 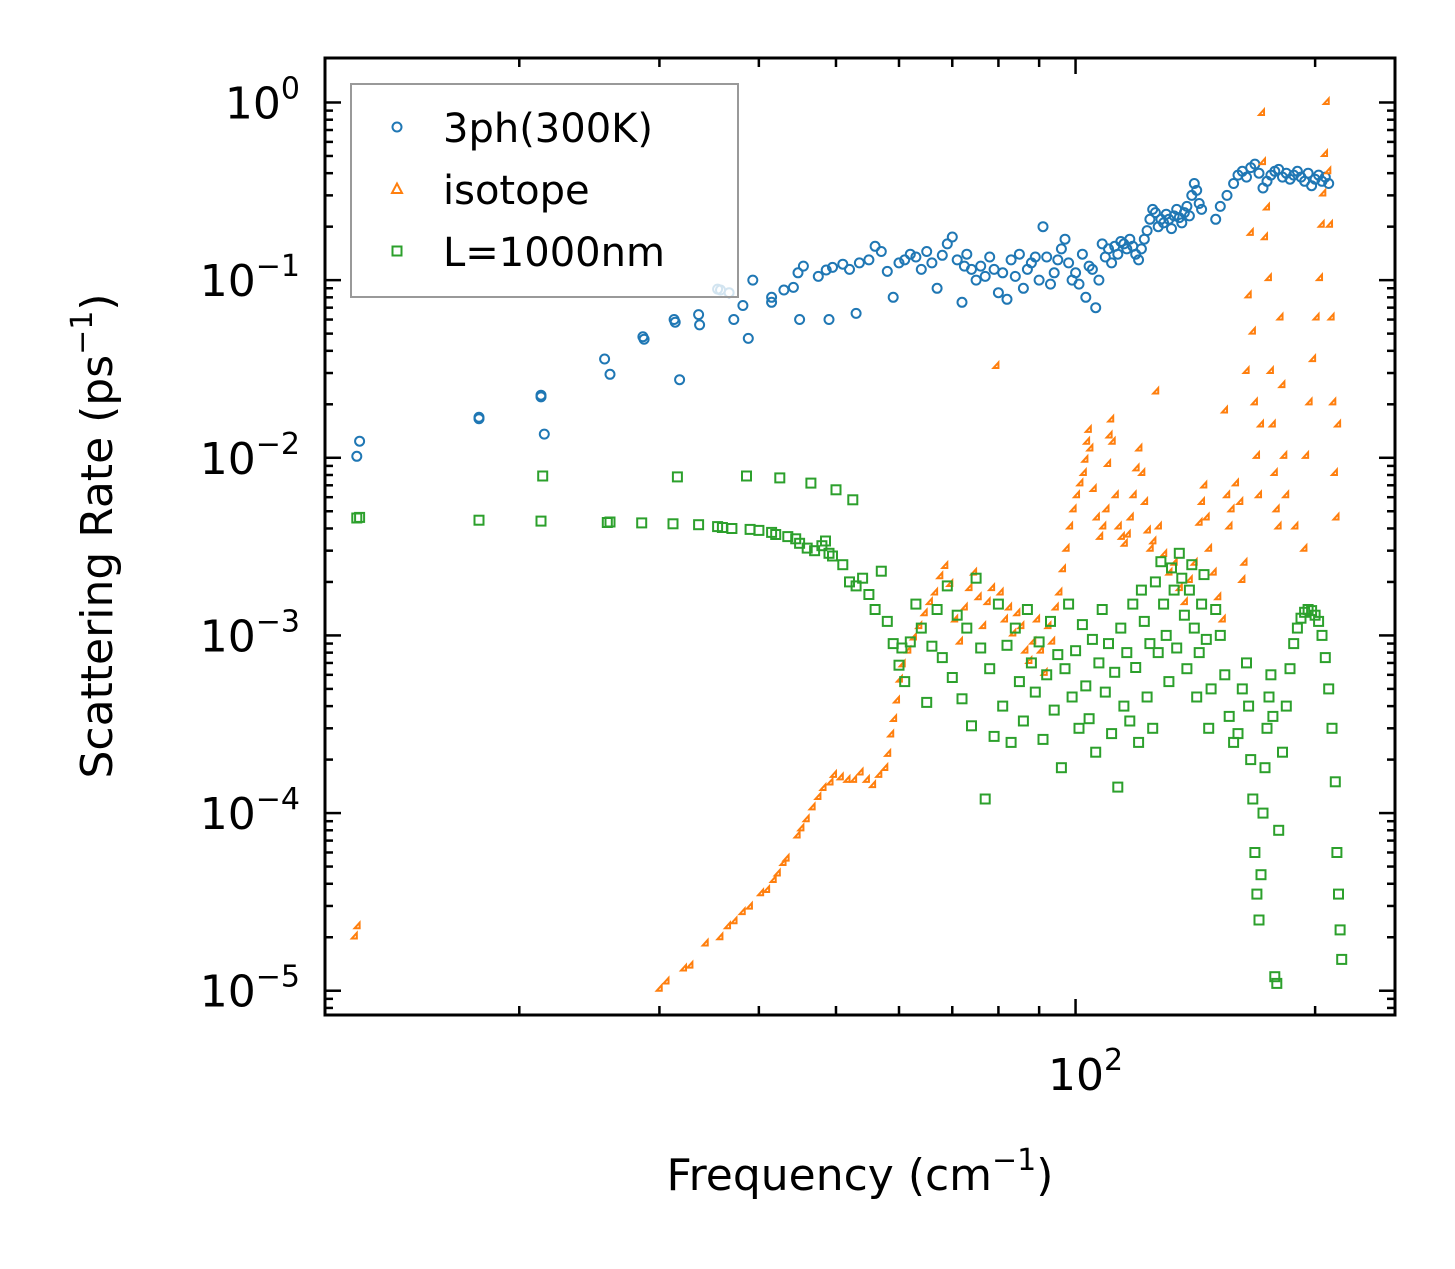 I want to click on y-tick-label: 10−1, so click(x=250, y=278).